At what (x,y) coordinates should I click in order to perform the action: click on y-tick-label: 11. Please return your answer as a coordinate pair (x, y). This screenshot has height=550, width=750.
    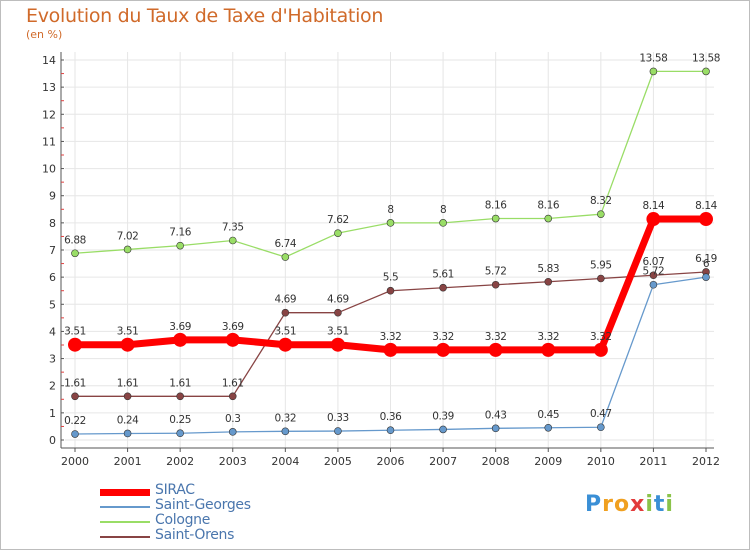
    Looking at the image, I should click on (49, 141).